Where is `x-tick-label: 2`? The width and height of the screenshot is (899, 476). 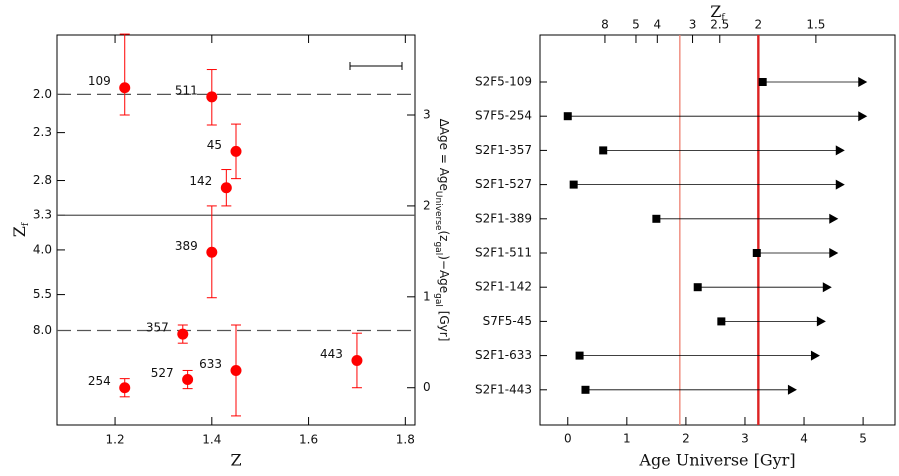
x-tick-label: 2 is located at coordinates (686, 439).